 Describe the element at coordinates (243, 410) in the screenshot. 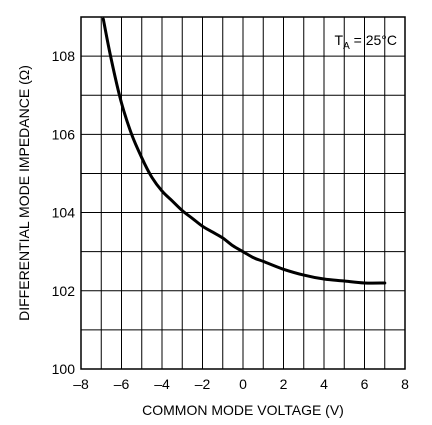

I see `x-axis-label: COMMON MODE VOLTAGE (V)` at that location.